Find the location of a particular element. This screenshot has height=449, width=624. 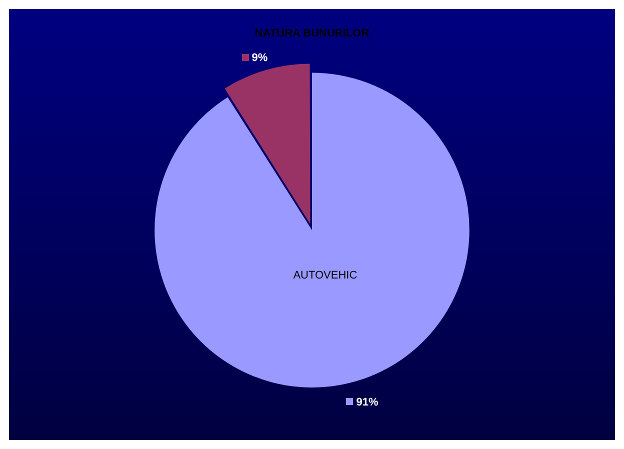

chart-title: NATURA BUNURILOR is located at coordinates (312, 34).